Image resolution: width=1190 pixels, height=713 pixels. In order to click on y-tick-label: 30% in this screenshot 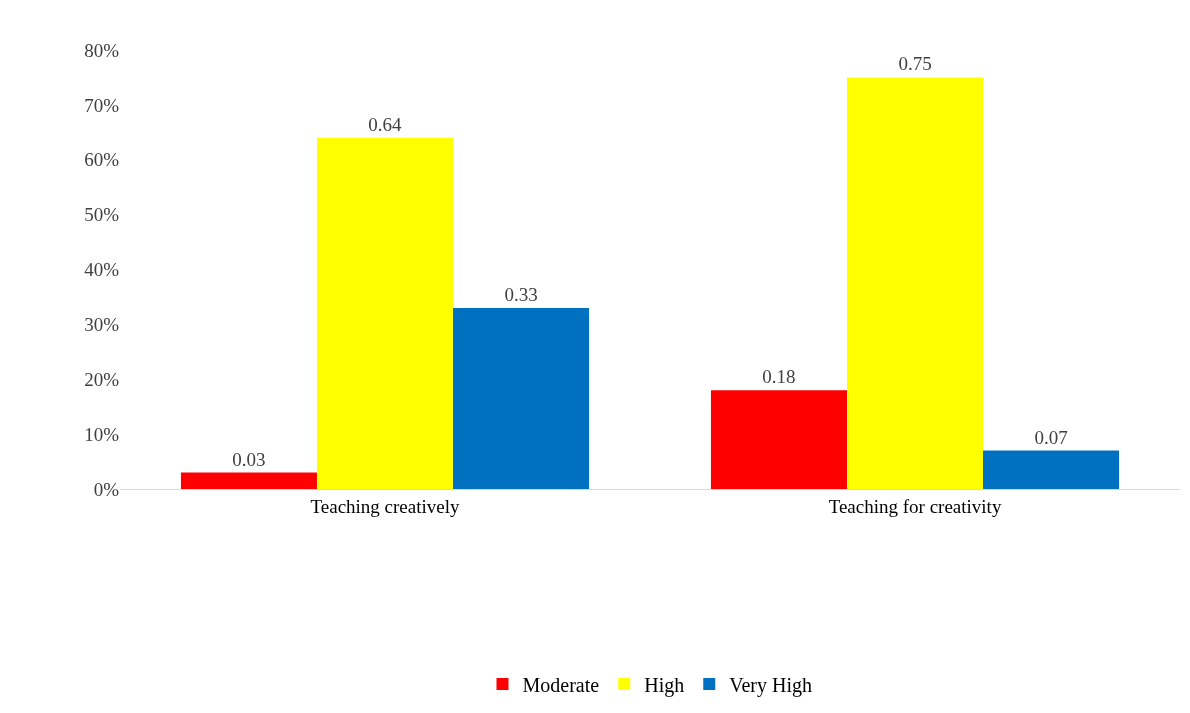, I will do `click(102, 325)`.